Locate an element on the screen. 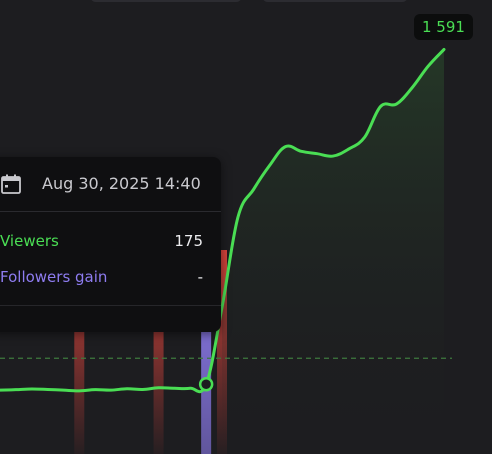 This screenshot has width=492, height=454. tooltip-row-followers: Followers gain - is located at coordinates (101, 279).